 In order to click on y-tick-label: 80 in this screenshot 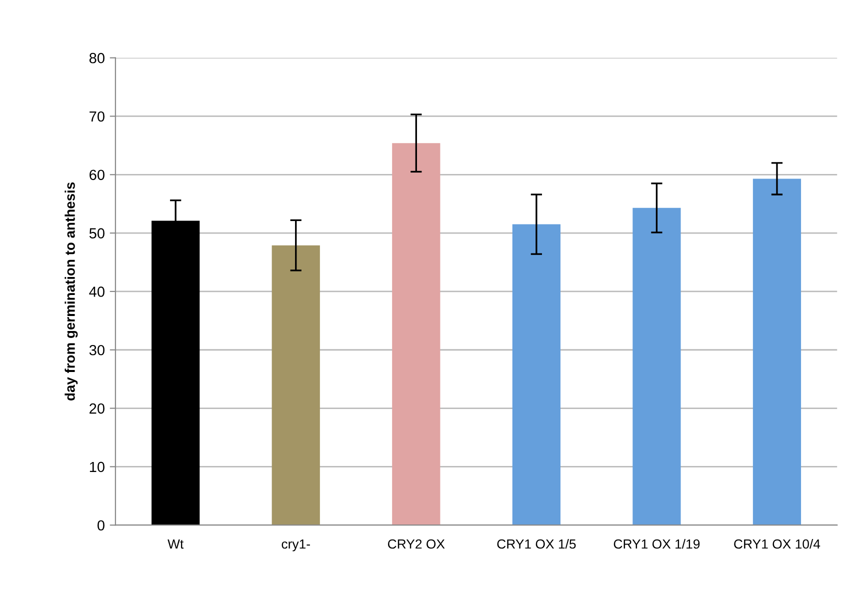, I will do `click(96, 58)`.